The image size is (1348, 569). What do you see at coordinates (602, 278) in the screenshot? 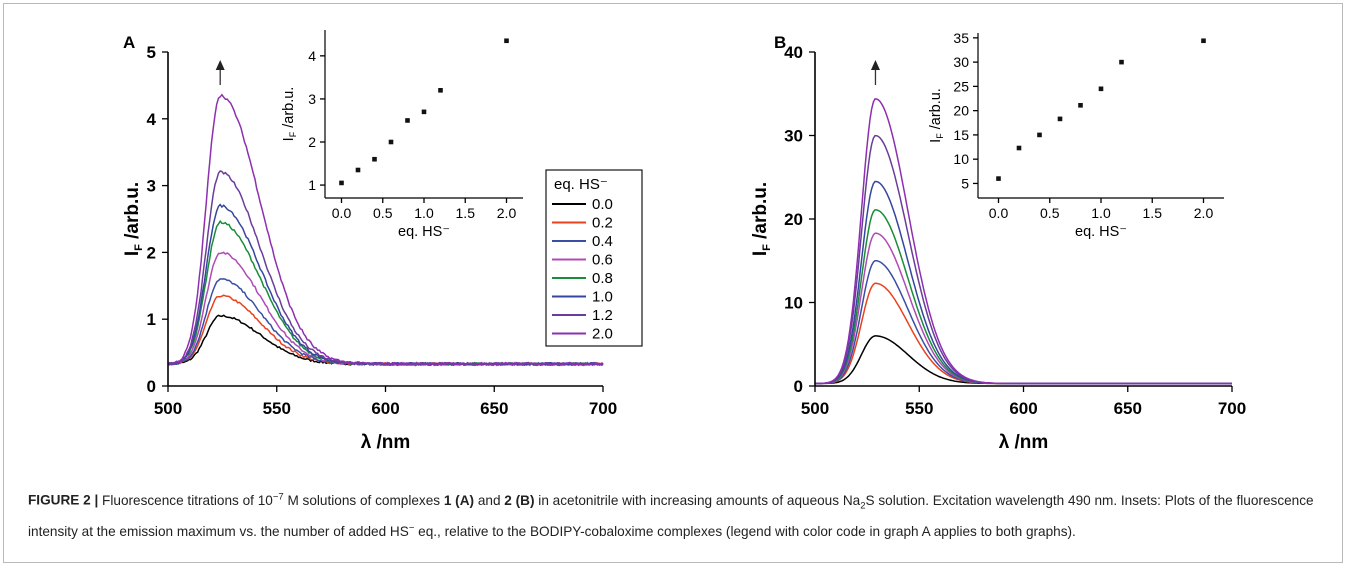
I see `legend-entry-label: 0.8` at bounding box center [602, 278].